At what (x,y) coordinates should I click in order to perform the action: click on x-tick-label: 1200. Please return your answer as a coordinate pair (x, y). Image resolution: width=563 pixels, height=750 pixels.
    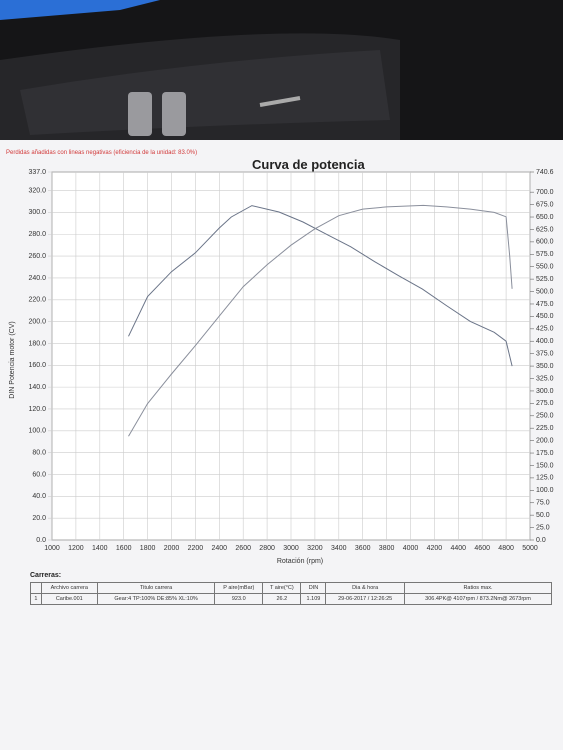
    Looking at the image, I should click on (76, 548).